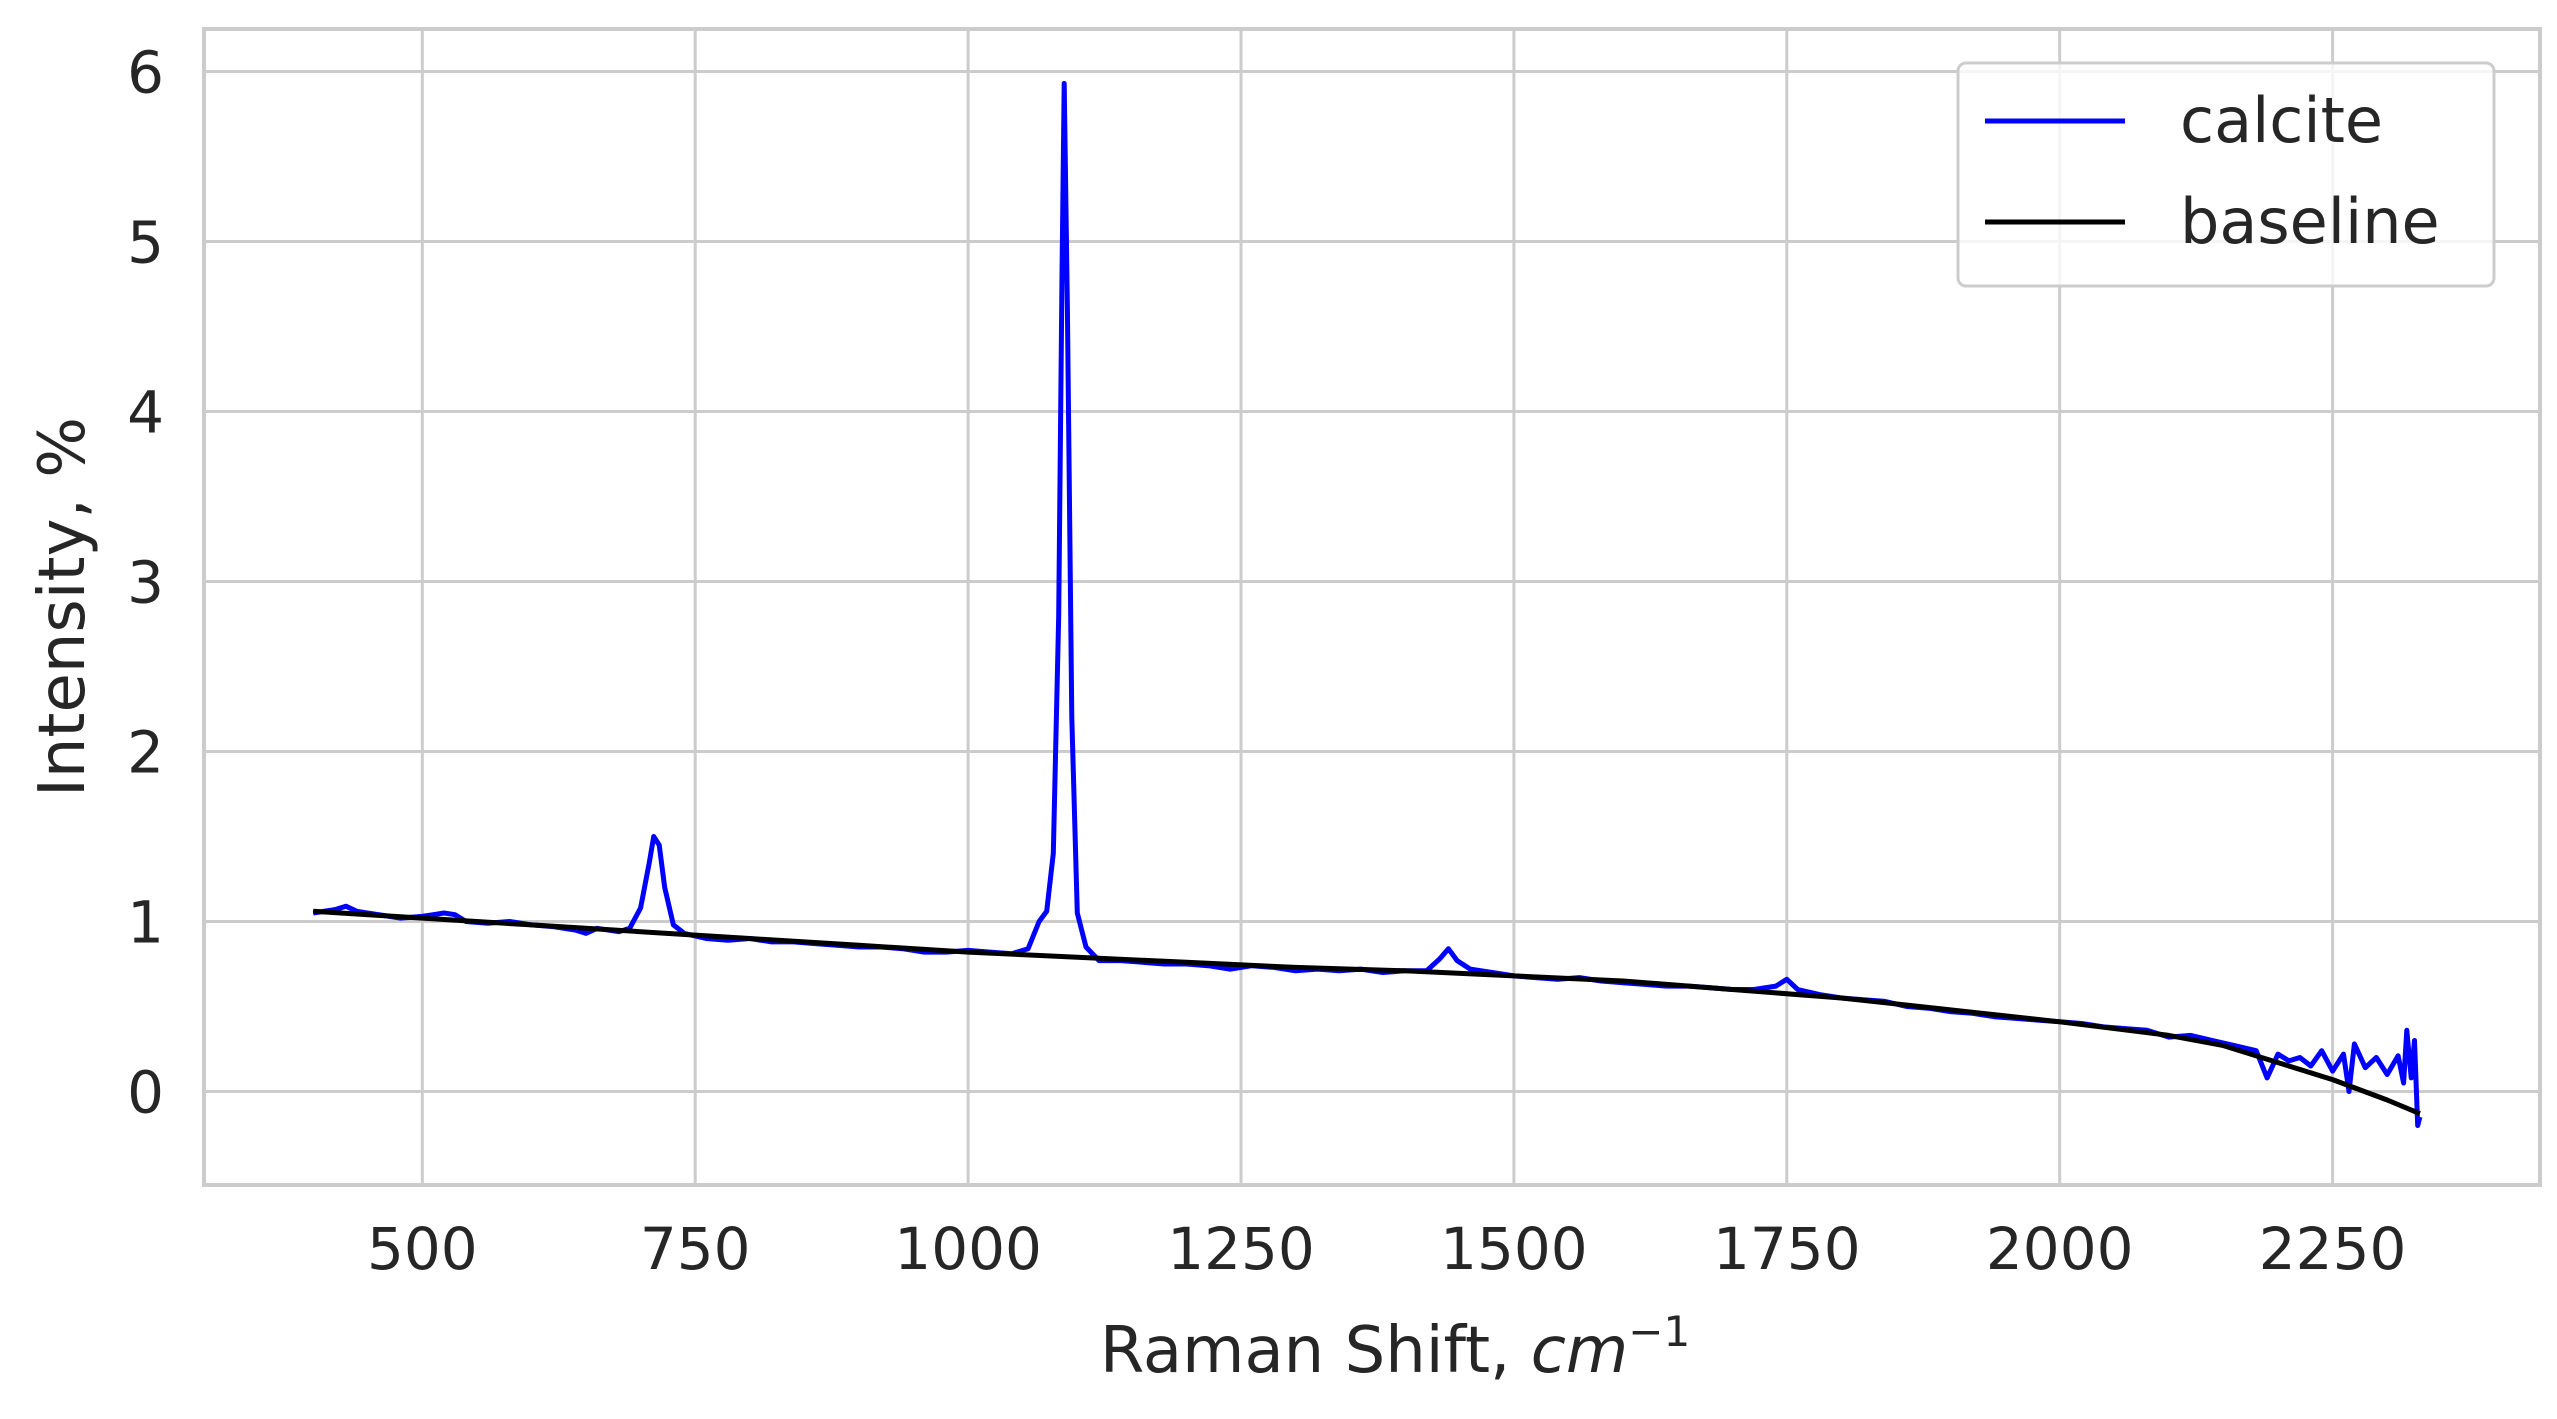  What do you see at coordinates (145, 243) in the screenshot?
I see `y-tick-label: 5` at bounding box center [145, 243].